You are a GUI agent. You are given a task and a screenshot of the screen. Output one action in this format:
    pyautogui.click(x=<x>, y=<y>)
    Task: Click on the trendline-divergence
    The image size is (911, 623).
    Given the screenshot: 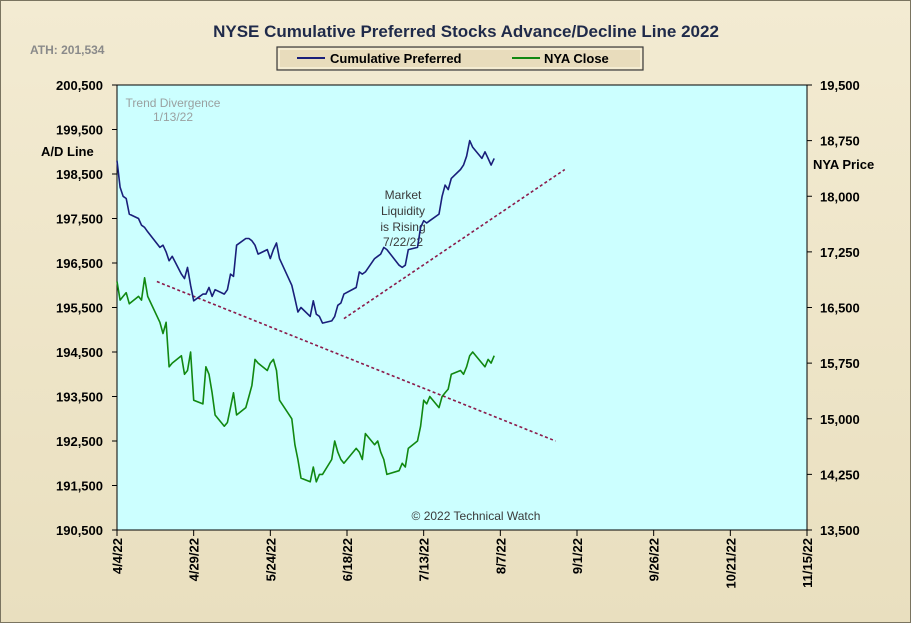 What is the action you would take?
    pyautogui.click(x=356, y=361)
    